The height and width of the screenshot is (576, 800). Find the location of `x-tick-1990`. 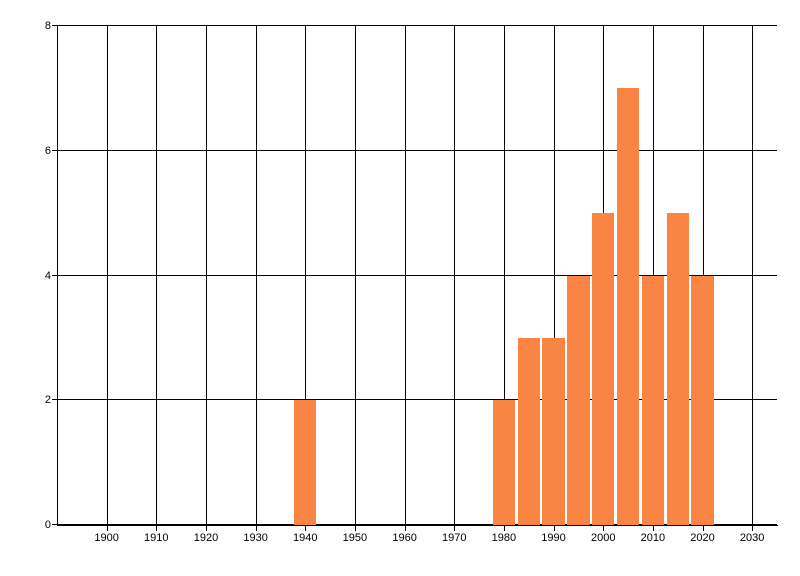

x-tick-1990 is located at coordinates (554, 528).